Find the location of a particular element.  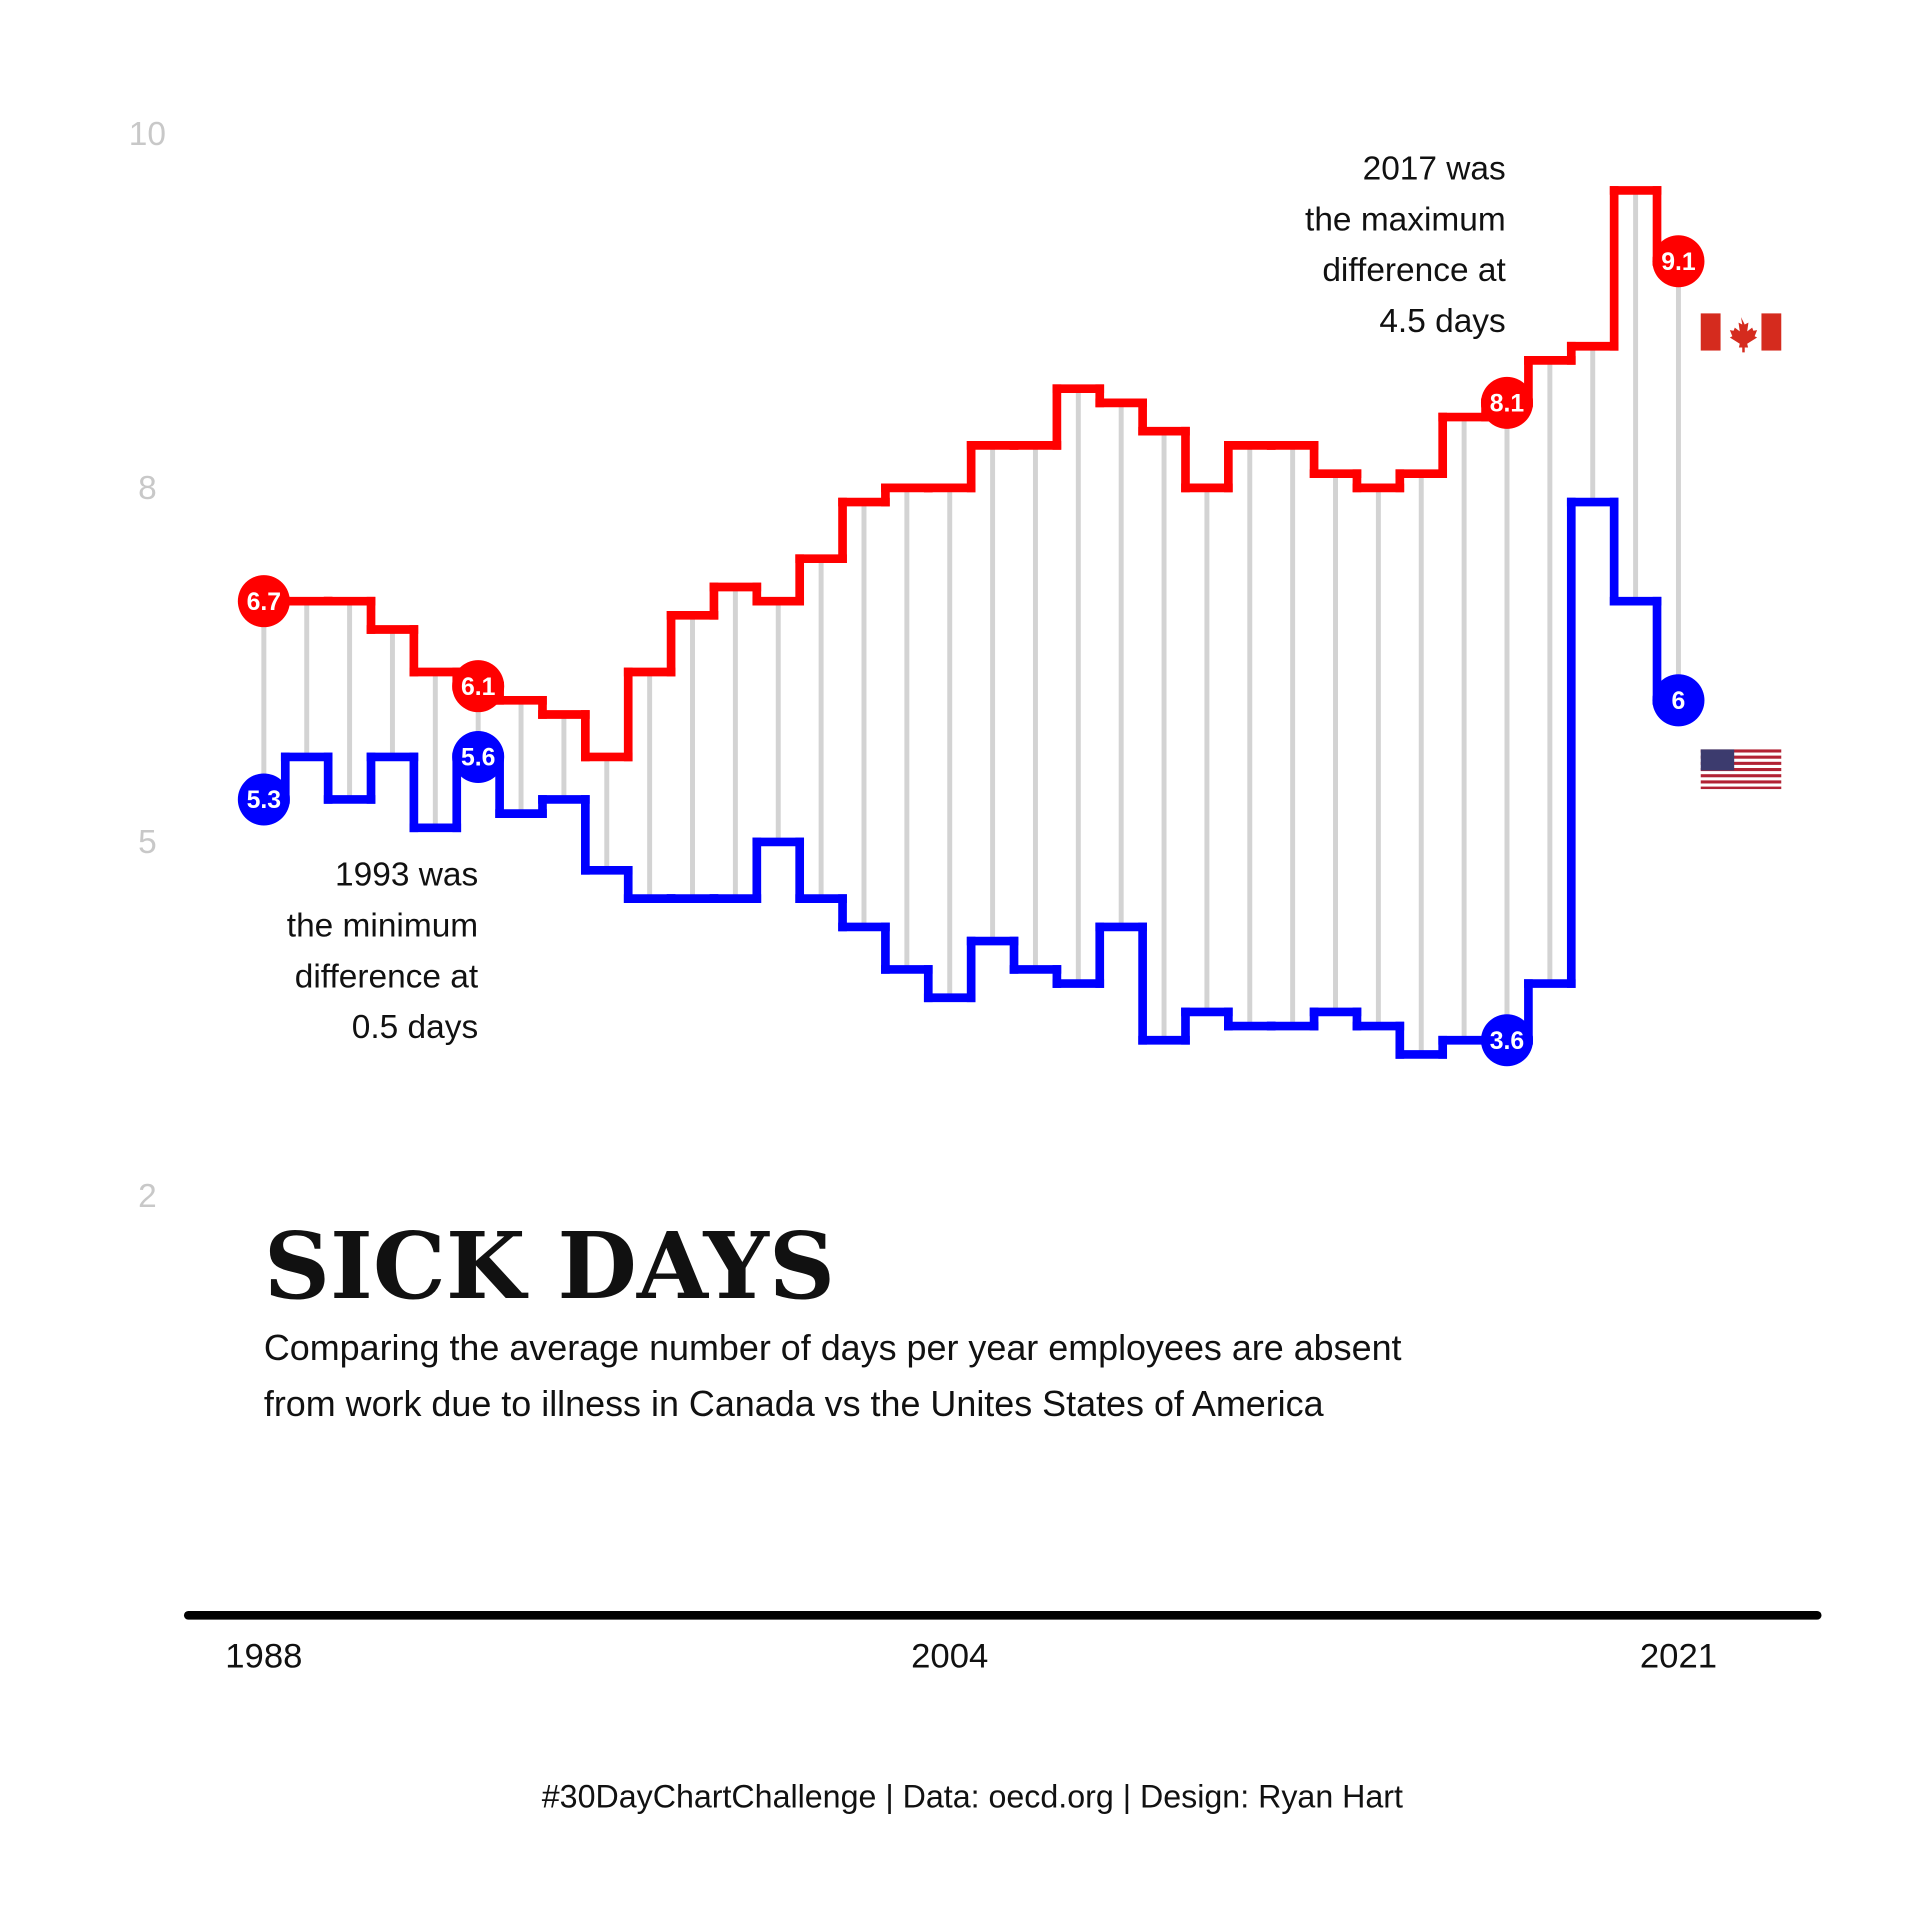

maple-leaf is located at coordinates (1743, 335).